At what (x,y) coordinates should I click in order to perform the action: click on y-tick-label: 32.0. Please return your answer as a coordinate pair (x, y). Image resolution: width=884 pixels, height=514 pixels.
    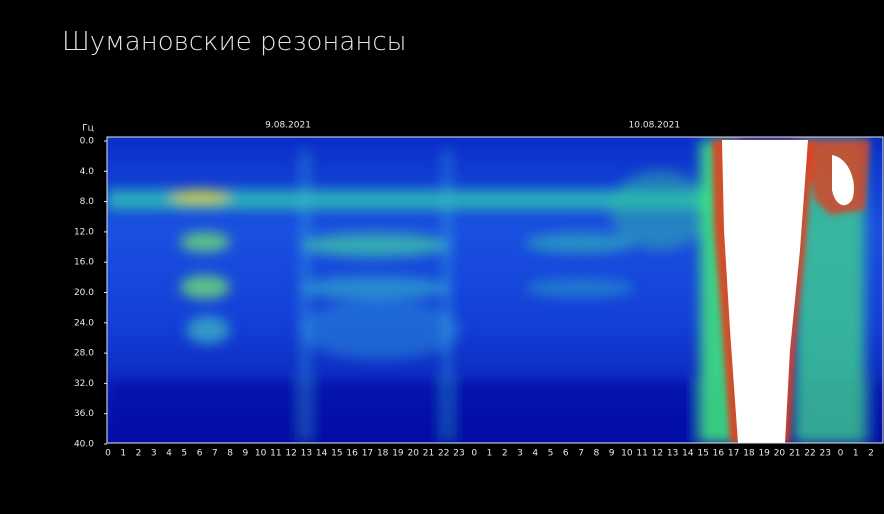
    Looking at the image, I should click on (84, 384).